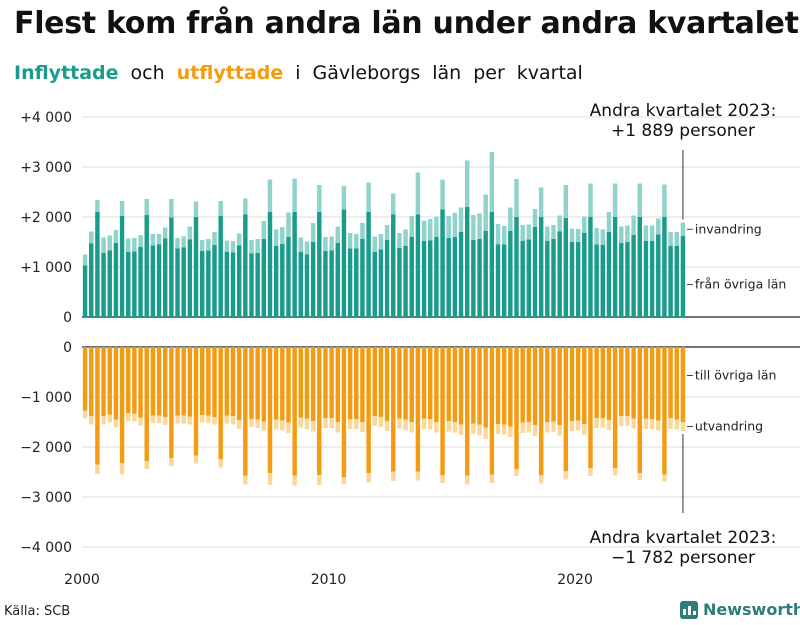 The height and width of the screenshot is (625, 800). I want to click on y-tick-label: 0, so click(67, 348).